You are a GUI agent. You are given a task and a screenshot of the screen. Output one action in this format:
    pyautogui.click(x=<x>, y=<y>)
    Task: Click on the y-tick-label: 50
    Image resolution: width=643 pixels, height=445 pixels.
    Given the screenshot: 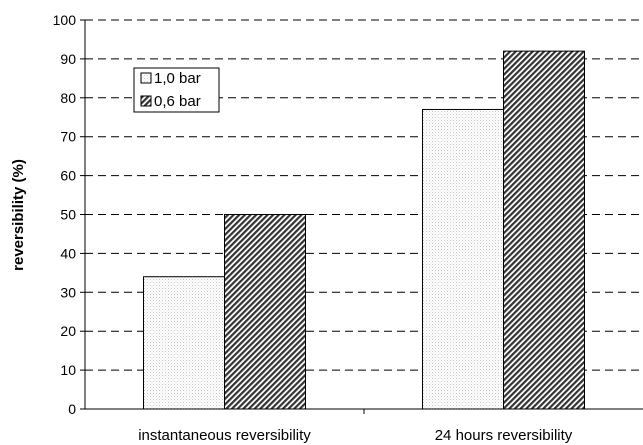 What is the action you would take?
    pyautogui.click(x=68, y=215)
    